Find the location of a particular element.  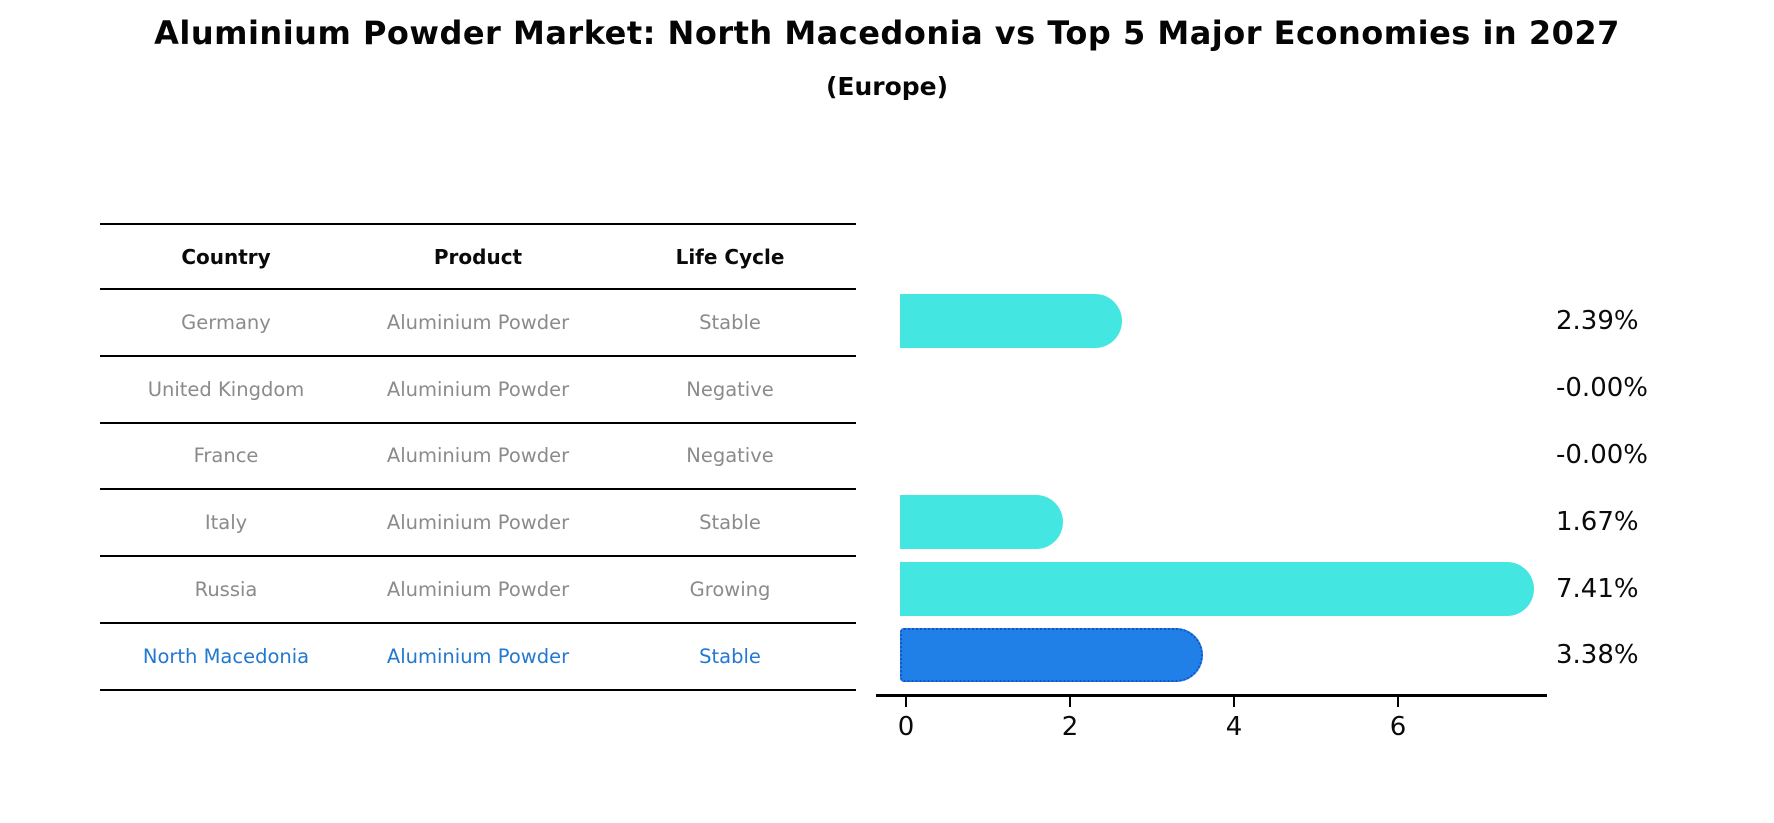

bar-italy is located at coordinates (981, 521).